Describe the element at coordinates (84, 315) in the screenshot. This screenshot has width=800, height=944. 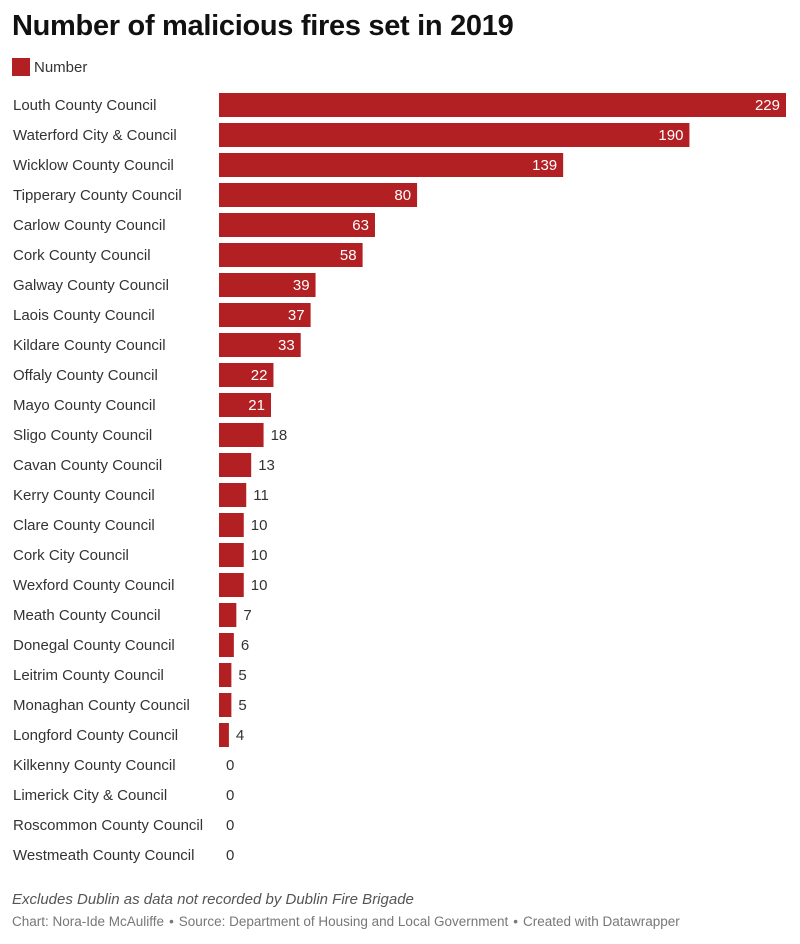
I see `category-label: Laois County Council` at that location.